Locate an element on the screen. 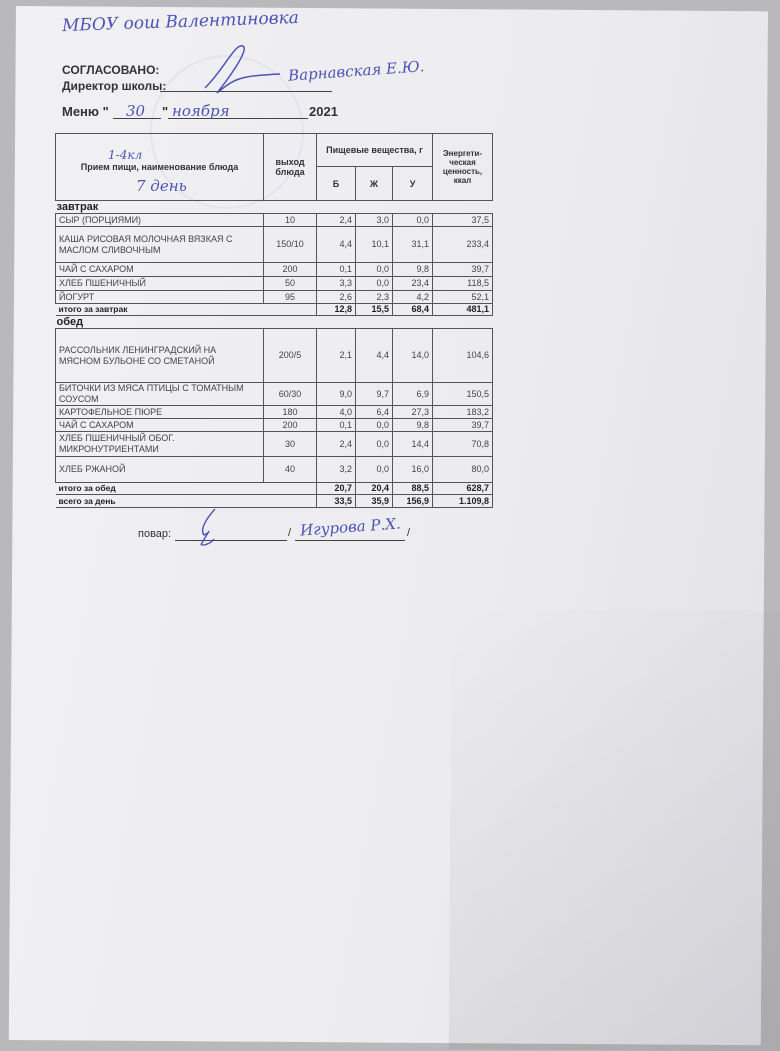 The width and height of the screenshot is (780, 1051). dish-kcal: 118,5 is located at coordinates (462, 283).